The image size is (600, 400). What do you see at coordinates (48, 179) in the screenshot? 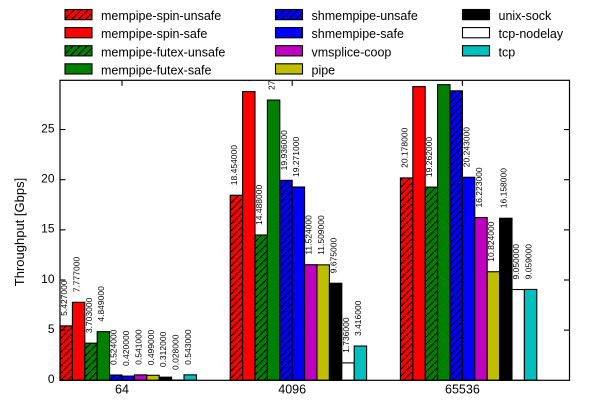
I see `svg-text: 20` at bounding box center [48, 179].